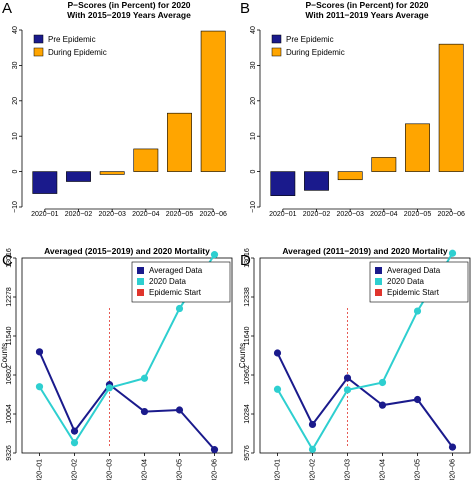 The height and width of the screenshot is (480, 474). What do you see at coordinates (9, 453) in the screenshot?
I see `y-tick-label: 9326` at bounding box center [9, 453].